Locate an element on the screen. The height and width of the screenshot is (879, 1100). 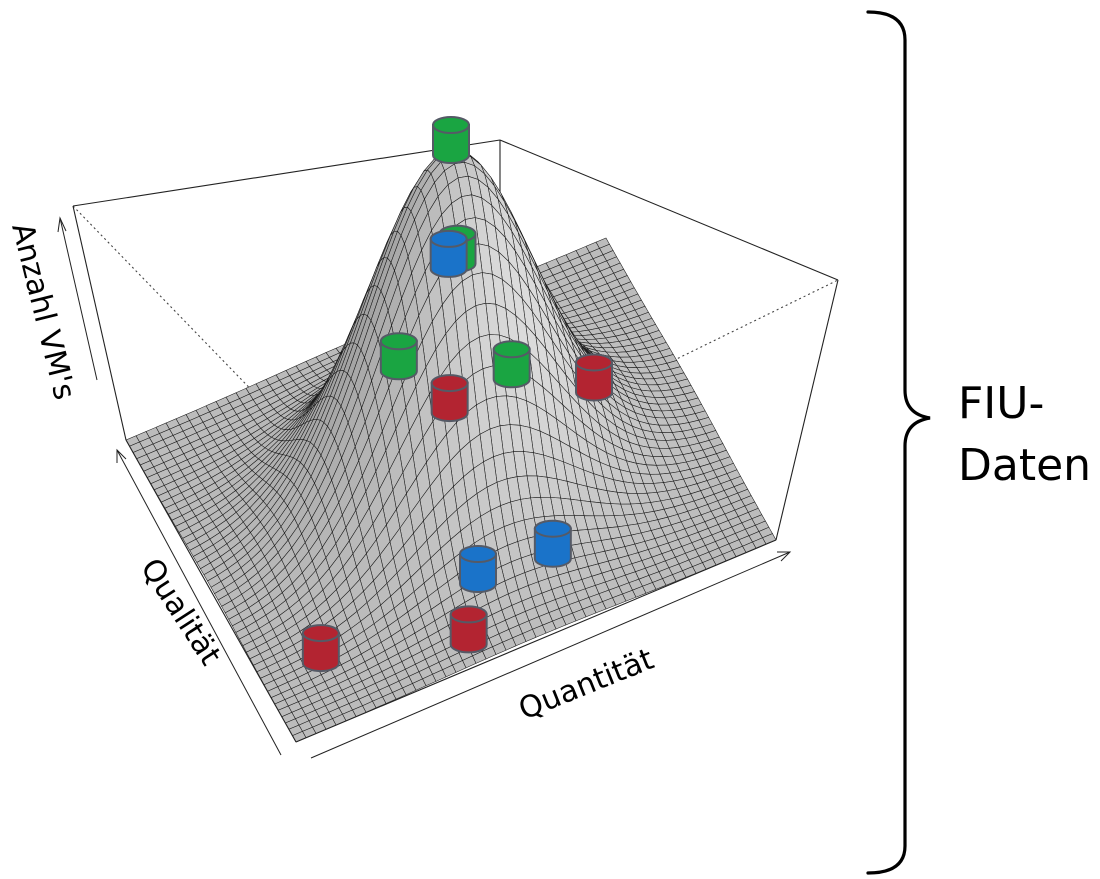
z-axis-label: Anzahl VM's is located at coordinates (43, 311).